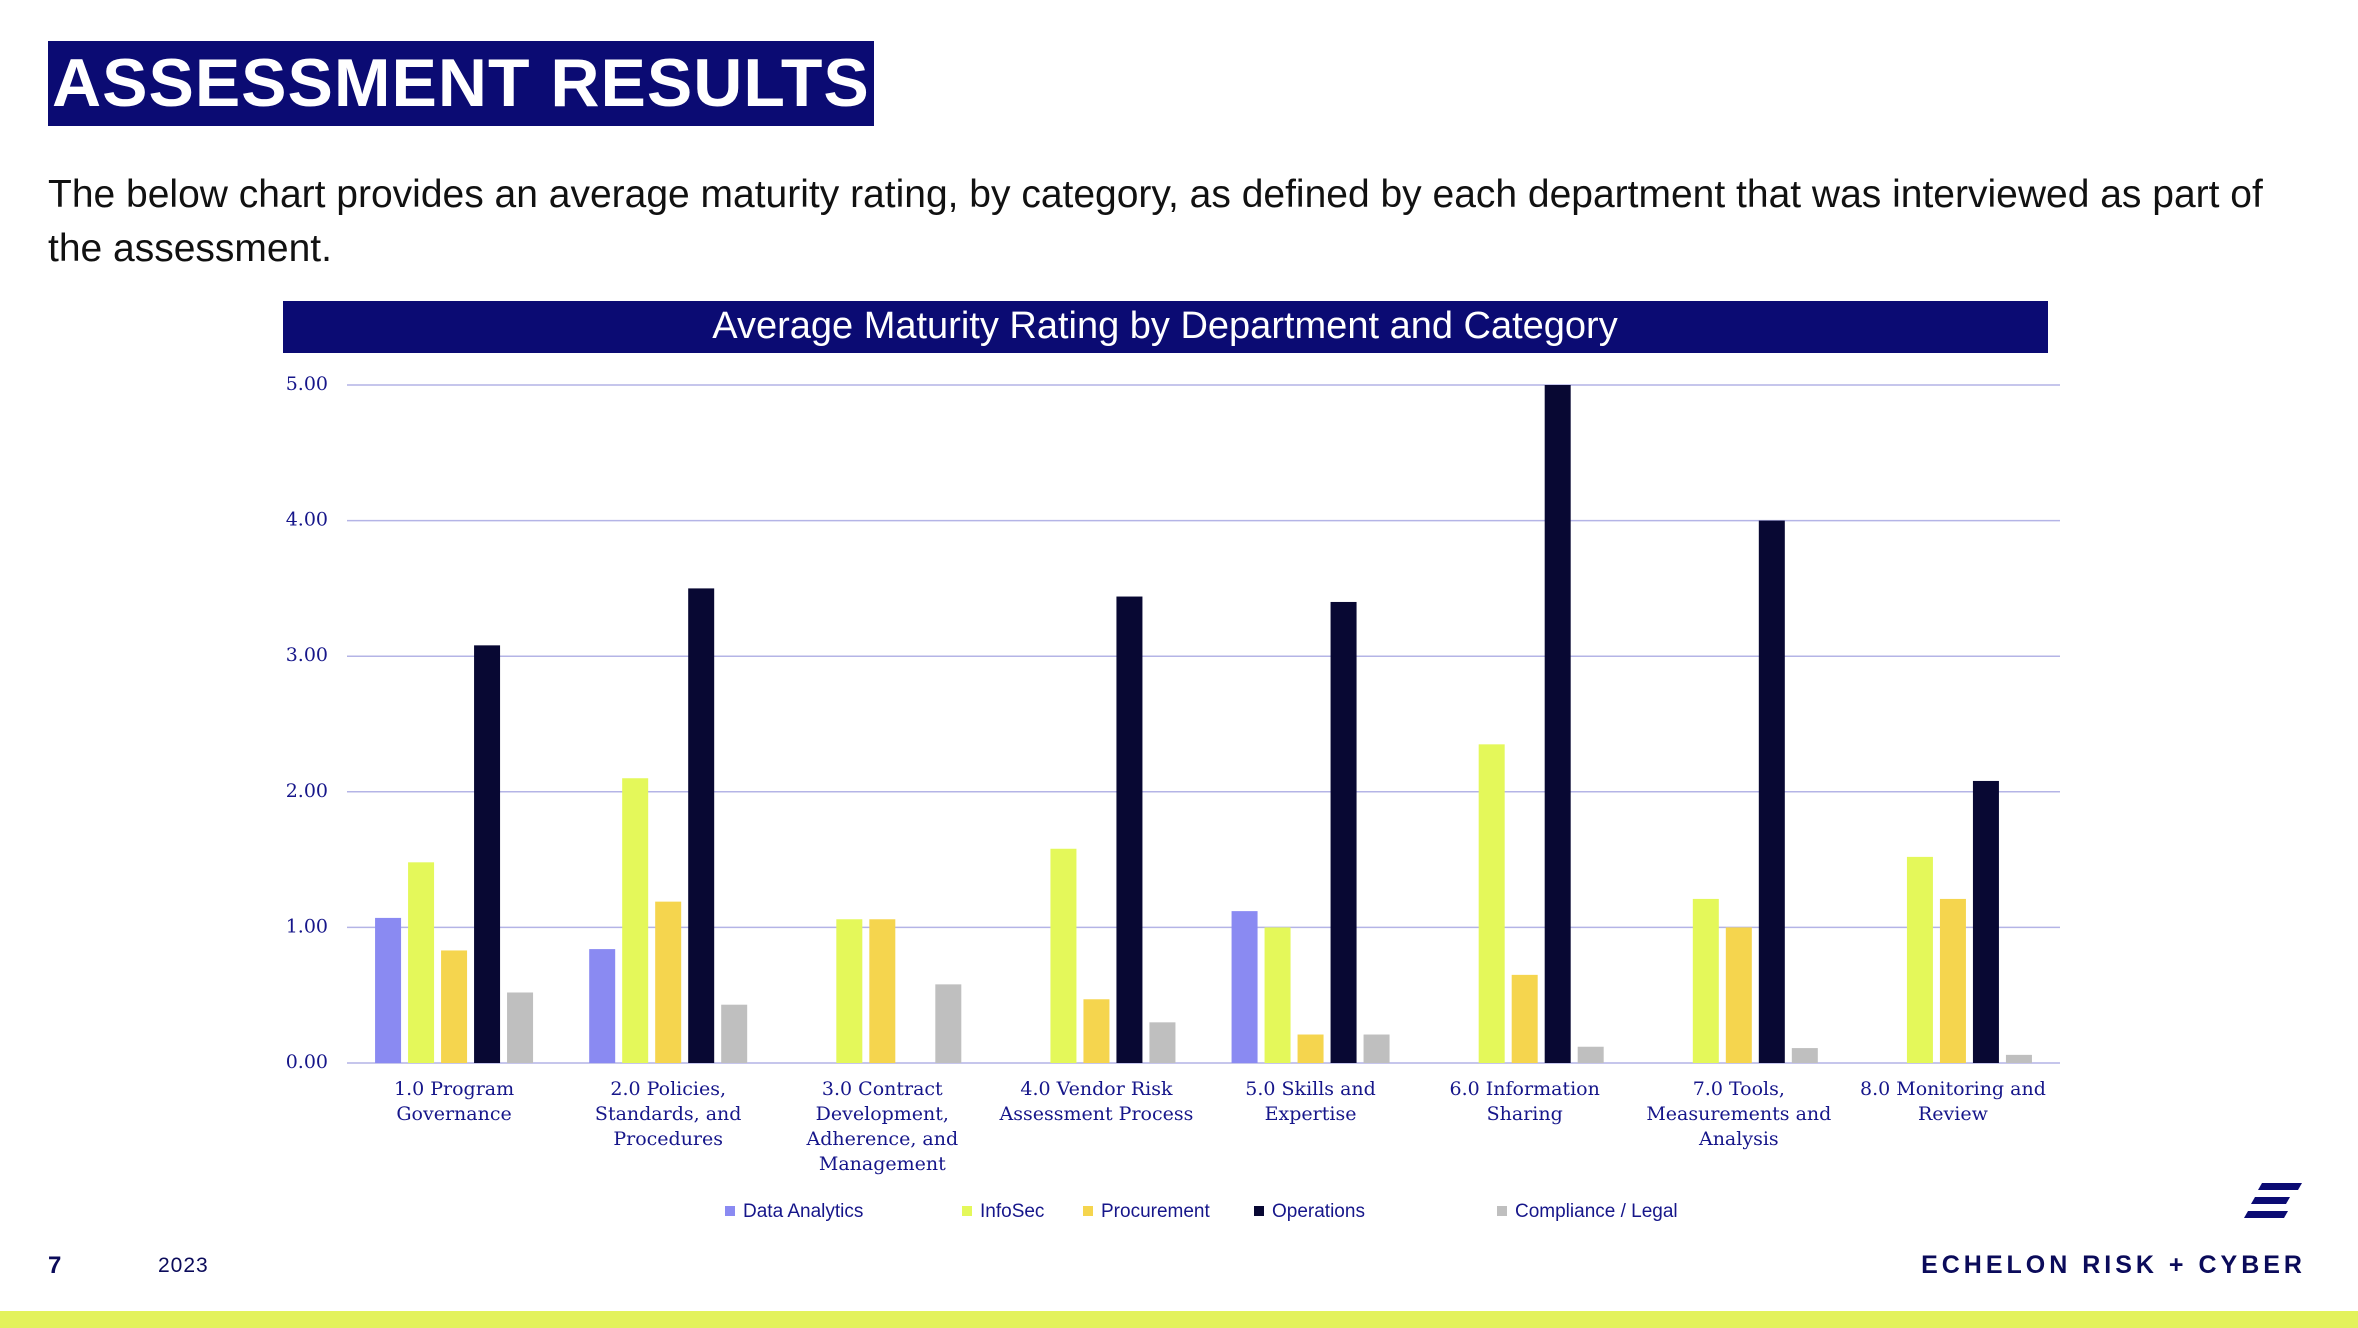 This screenshot has width=2358, height=1328. Describe the element at coordinates (1096, 1101) in the screenshot. I see `x-tick-label: 4.0 Vendor Risk Assessment Process` at that location.